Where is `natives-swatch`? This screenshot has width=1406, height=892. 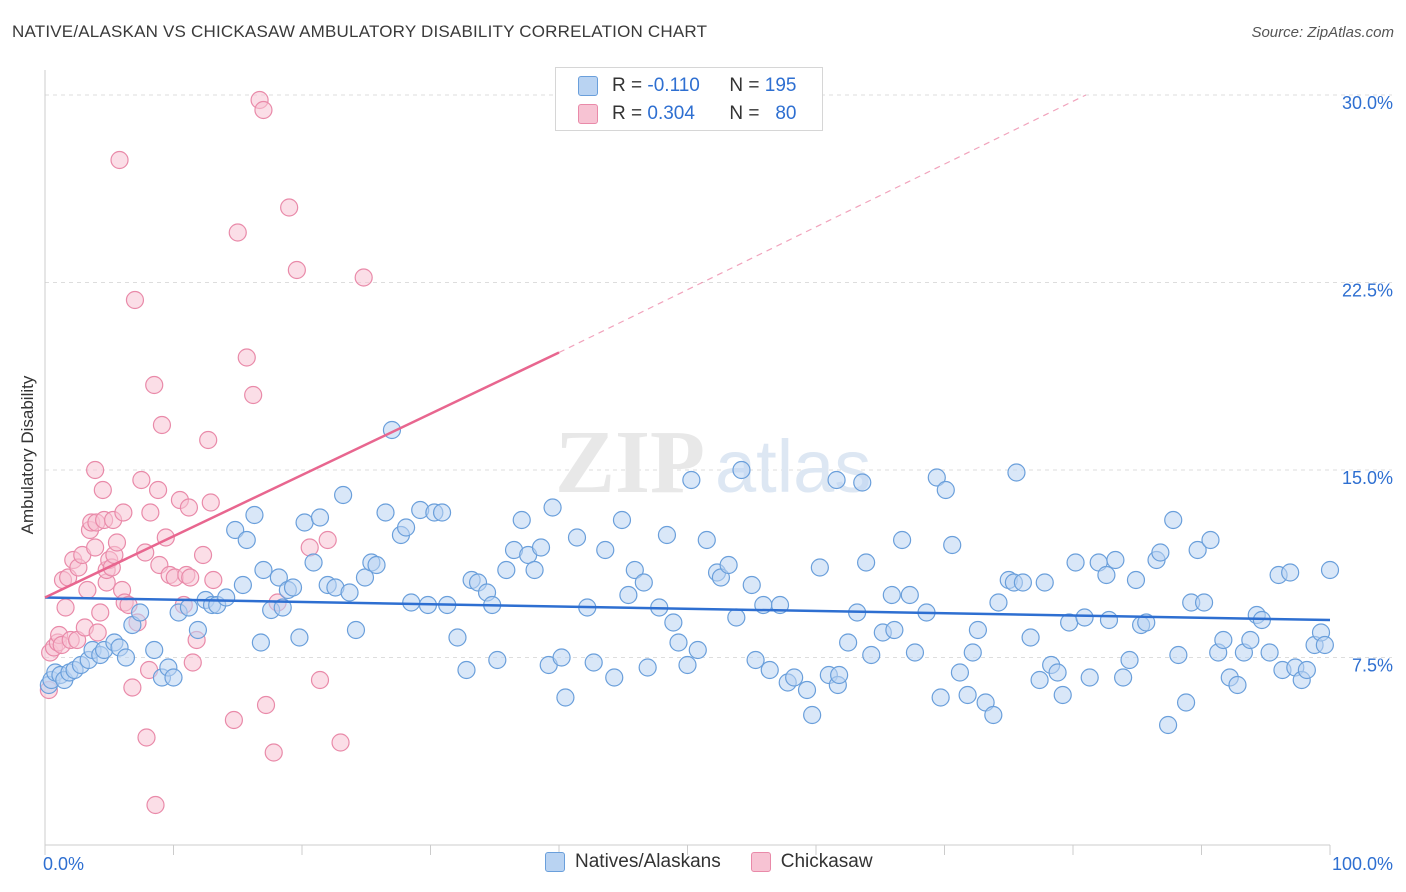 natives-swatch is located at coordinates (588, 86).